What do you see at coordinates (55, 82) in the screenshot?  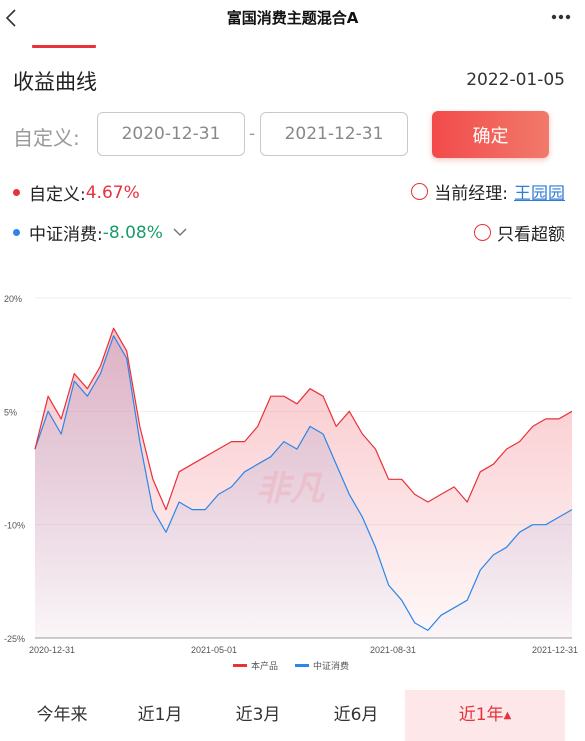 I see `section-title: 收益曲线` at bounding box center [55, 82].